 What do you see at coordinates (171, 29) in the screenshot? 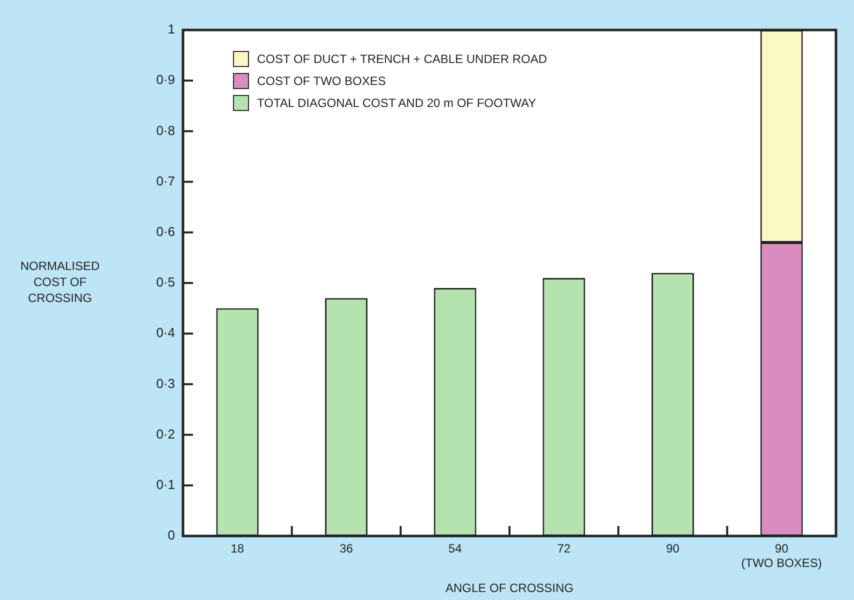
I see `y-tick-label: 1` at bounding box center [171, 29].